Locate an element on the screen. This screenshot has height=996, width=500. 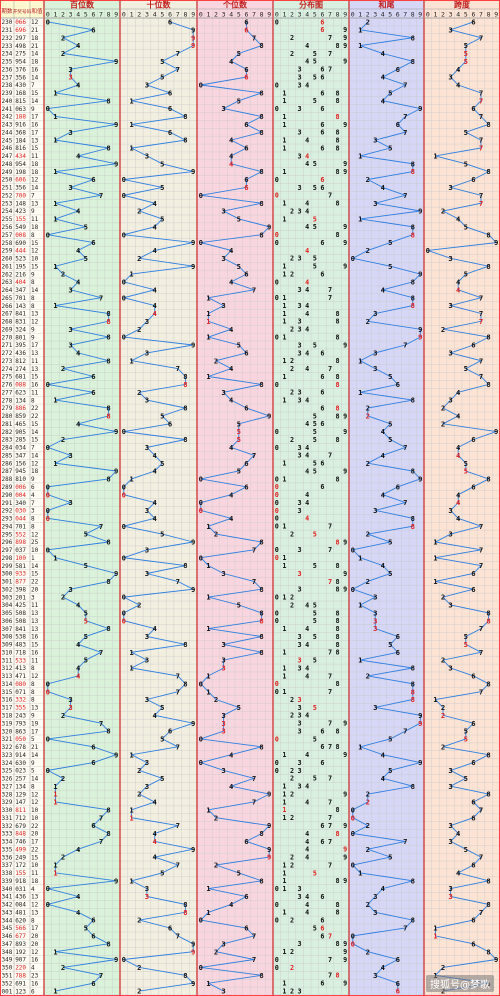
period-cell: 306 is located at coordinates (7, 621).